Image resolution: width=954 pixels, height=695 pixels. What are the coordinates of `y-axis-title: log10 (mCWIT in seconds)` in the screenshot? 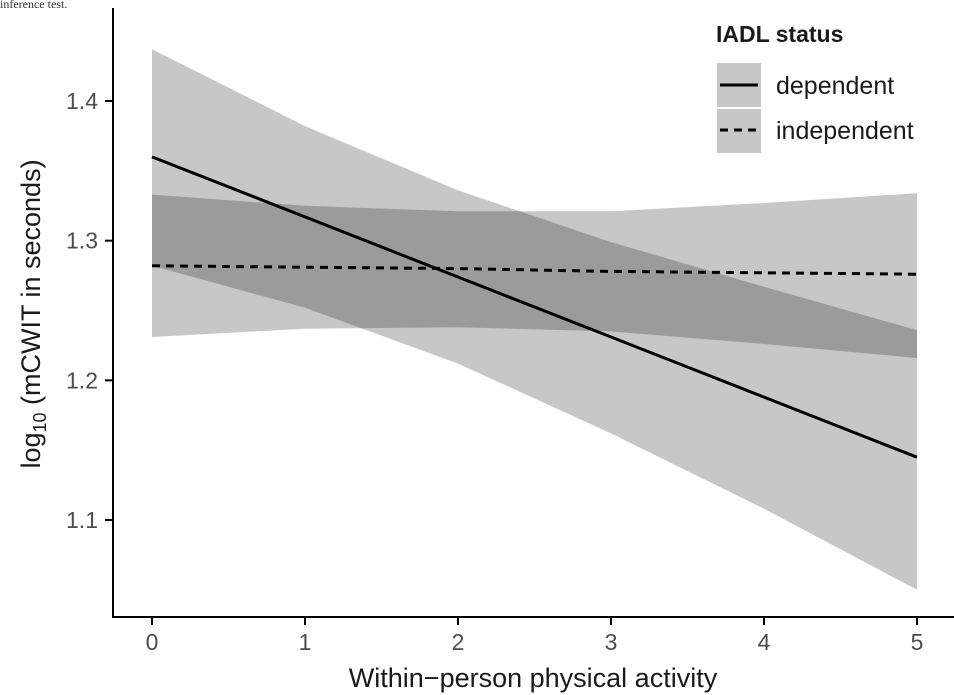 It's located at (33, 313).